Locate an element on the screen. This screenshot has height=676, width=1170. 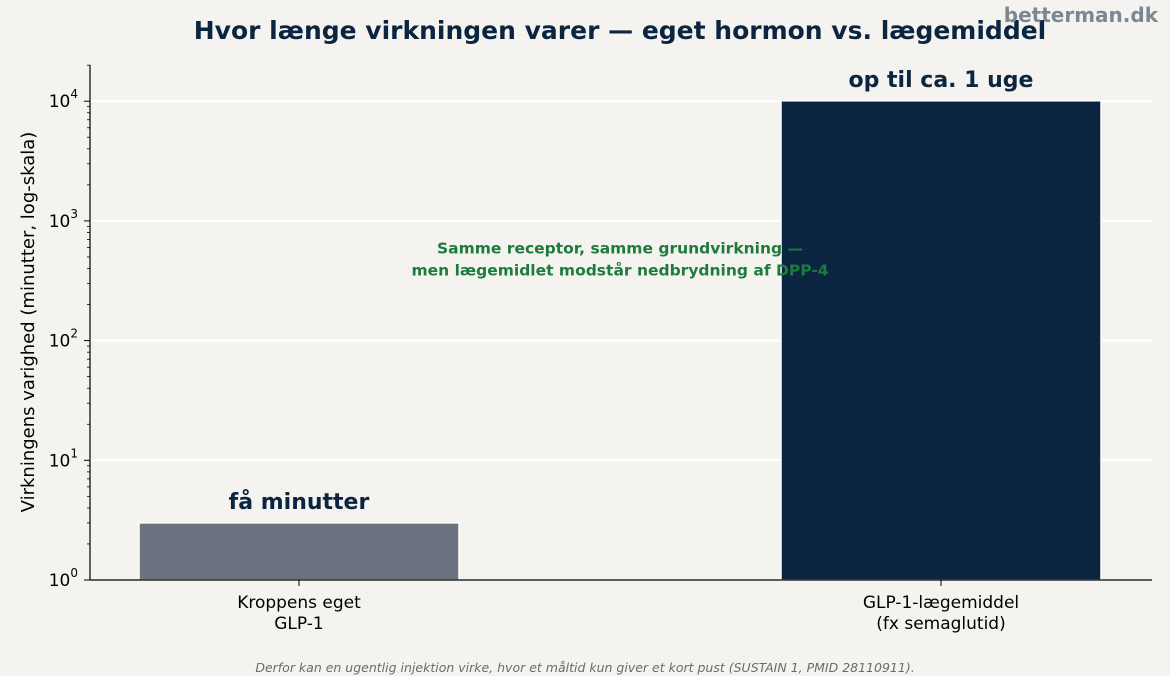
brand-watermark: betterman.dk is located at coordinates (1081, 15).